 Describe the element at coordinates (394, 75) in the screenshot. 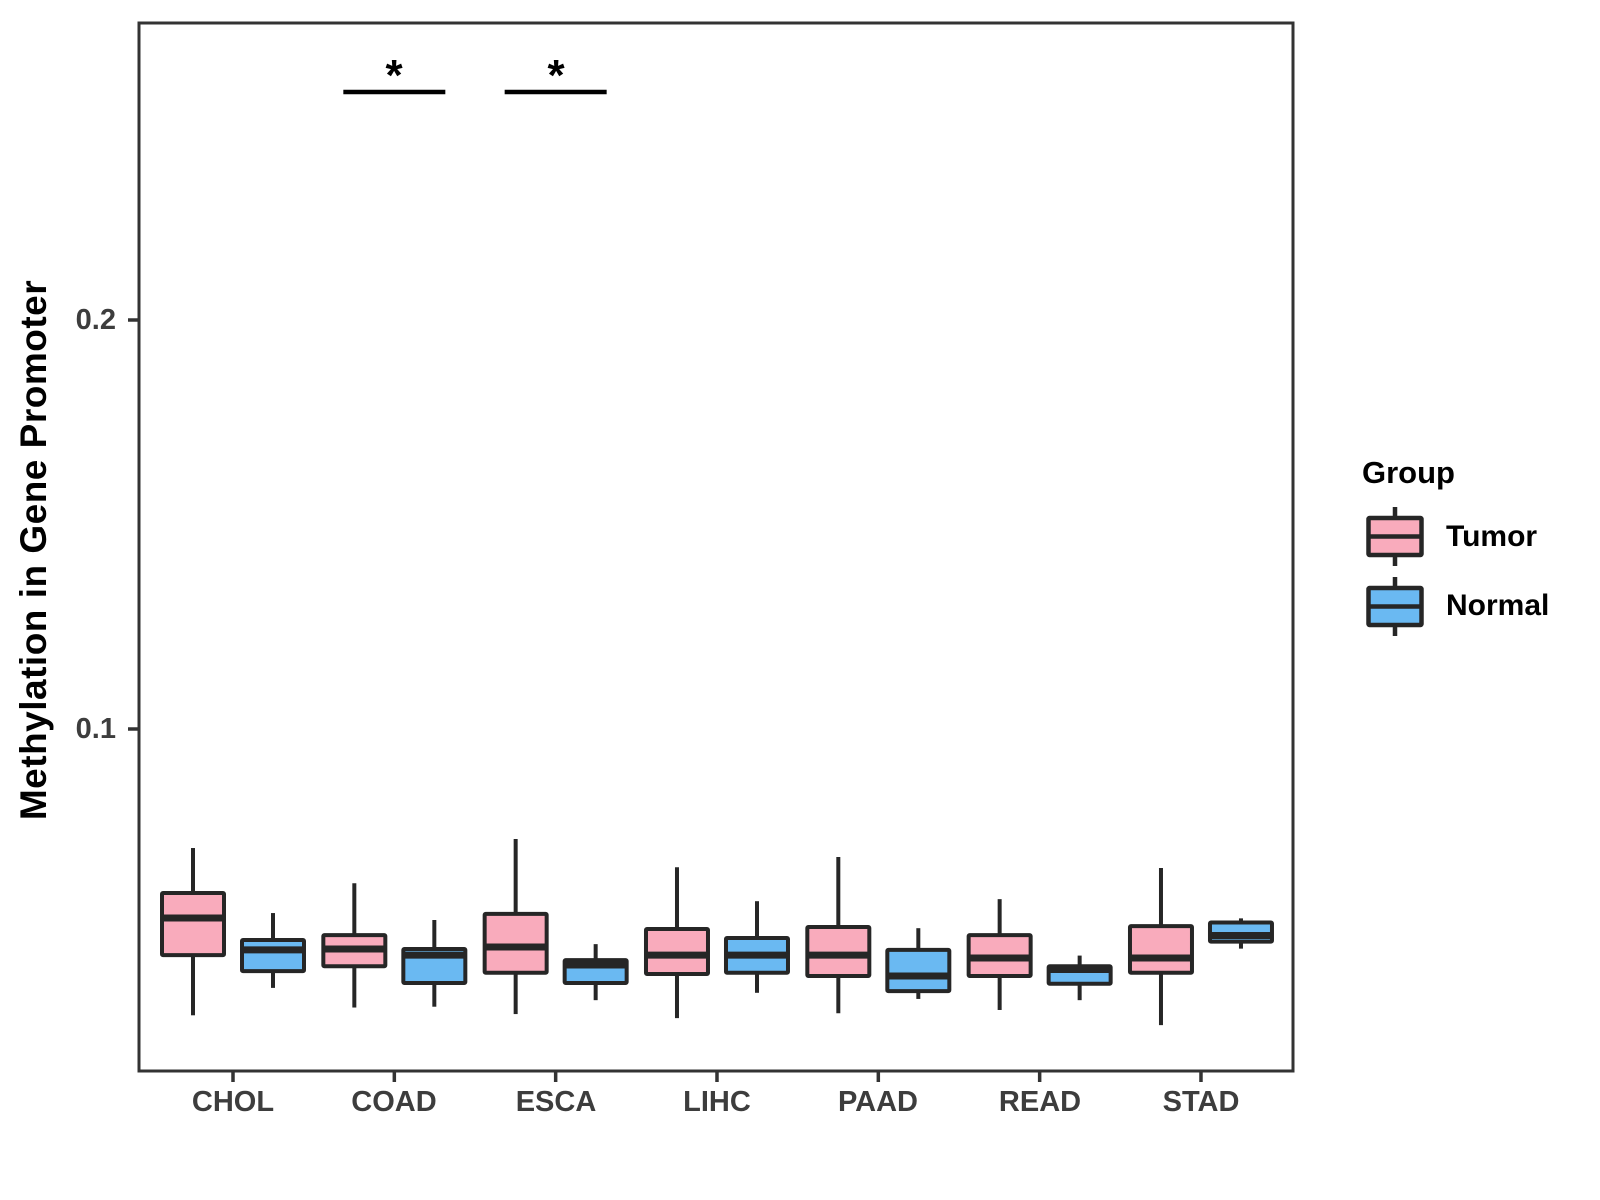

I see `significance-star-coad: *` at that location.